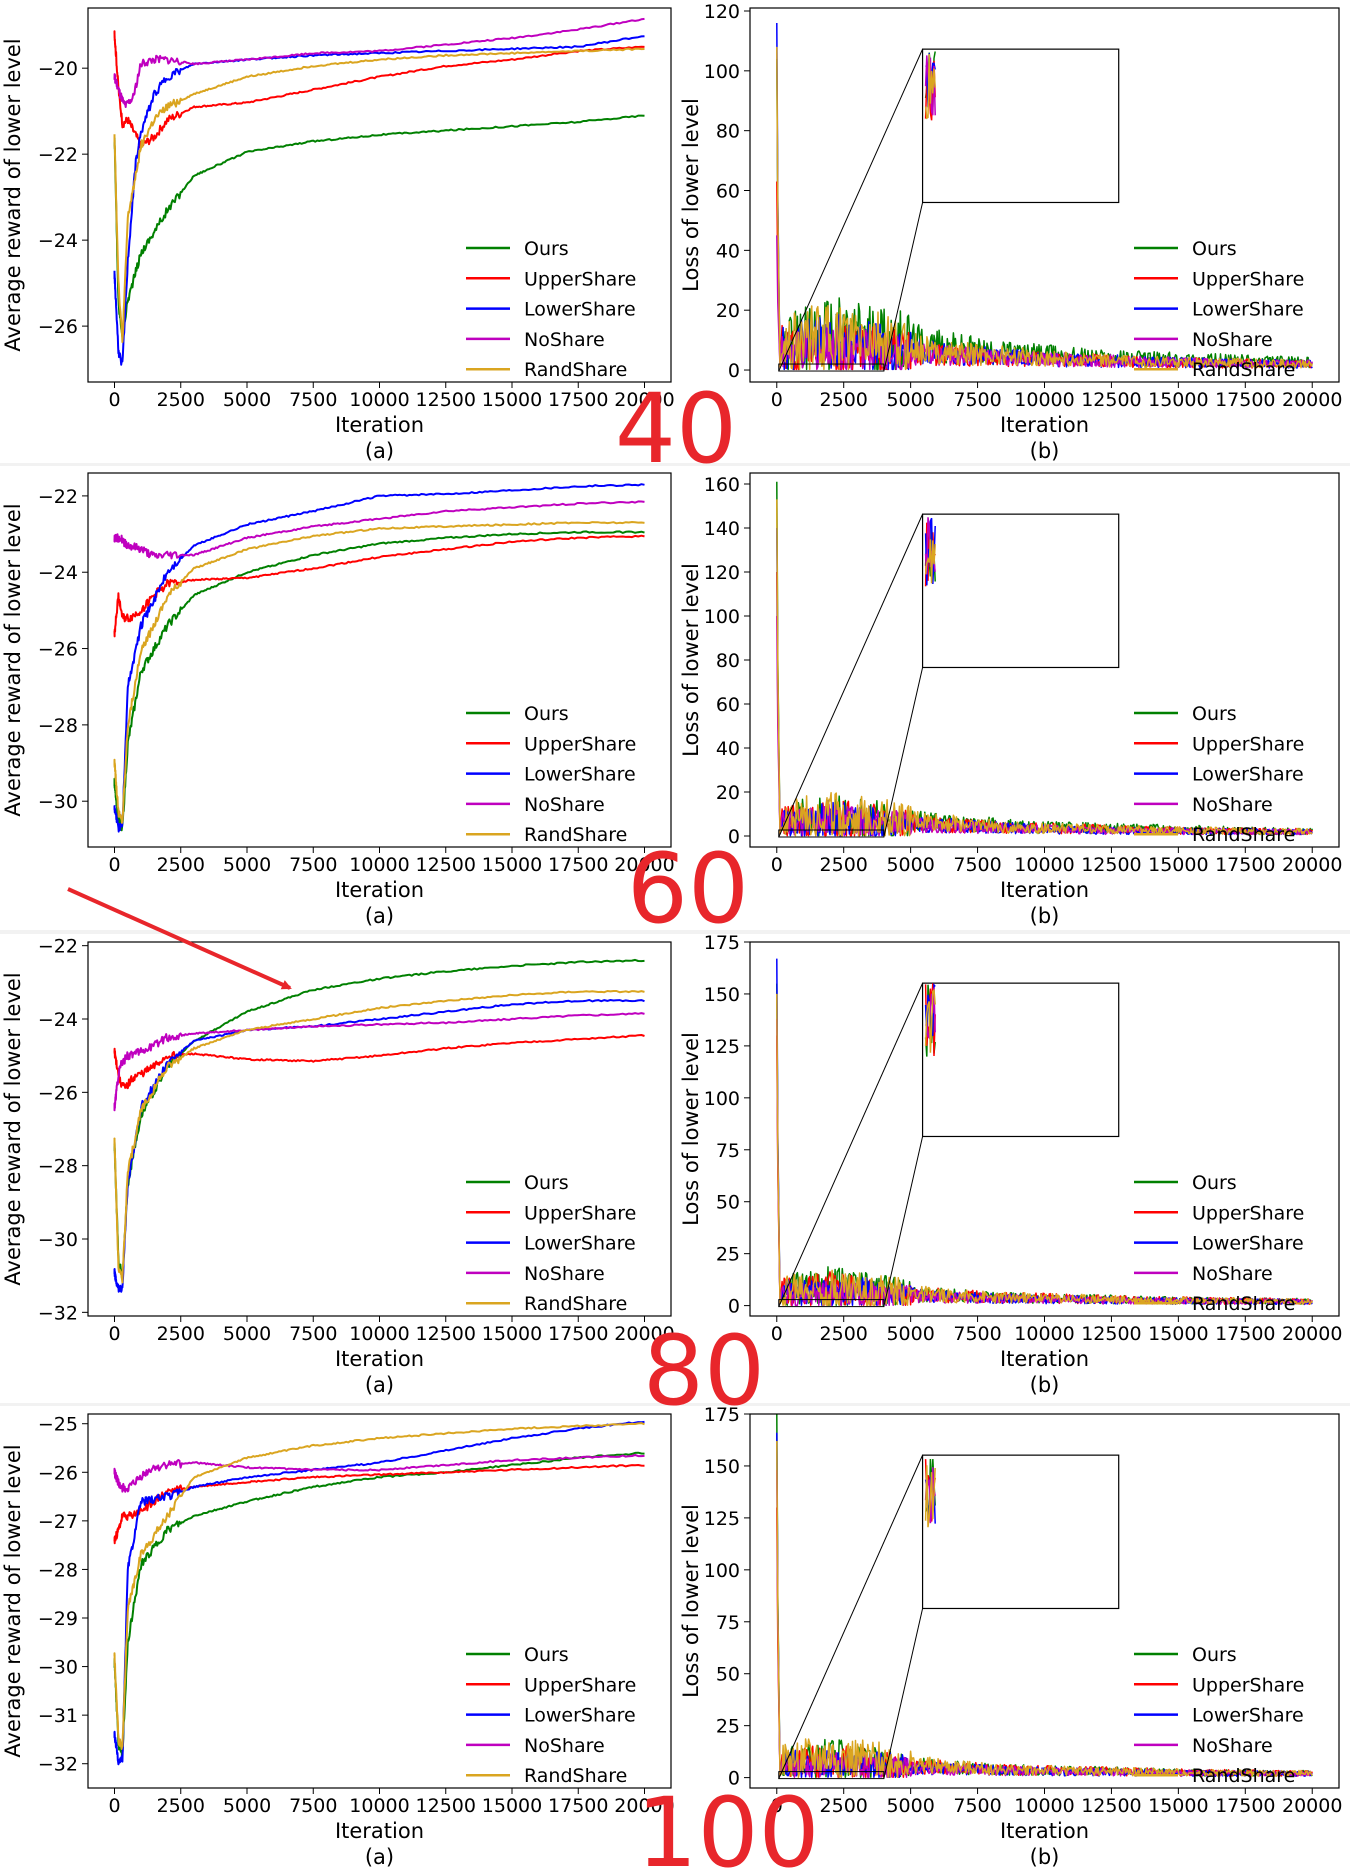 The image size is (1350, 1872). Describe the element at coordinates (58, 1240) in the screenshot. I see `r3a-y-tick-label: −30` at that location.